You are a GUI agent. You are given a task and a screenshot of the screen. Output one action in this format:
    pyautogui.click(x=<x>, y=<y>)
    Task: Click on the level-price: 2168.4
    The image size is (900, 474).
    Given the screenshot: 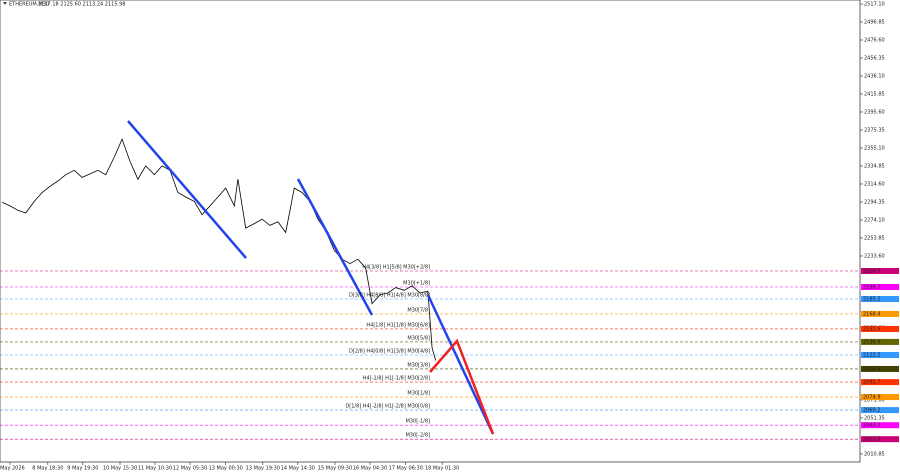 What is the action you would take?
    pyautogui.click(x=872, y=314)
    